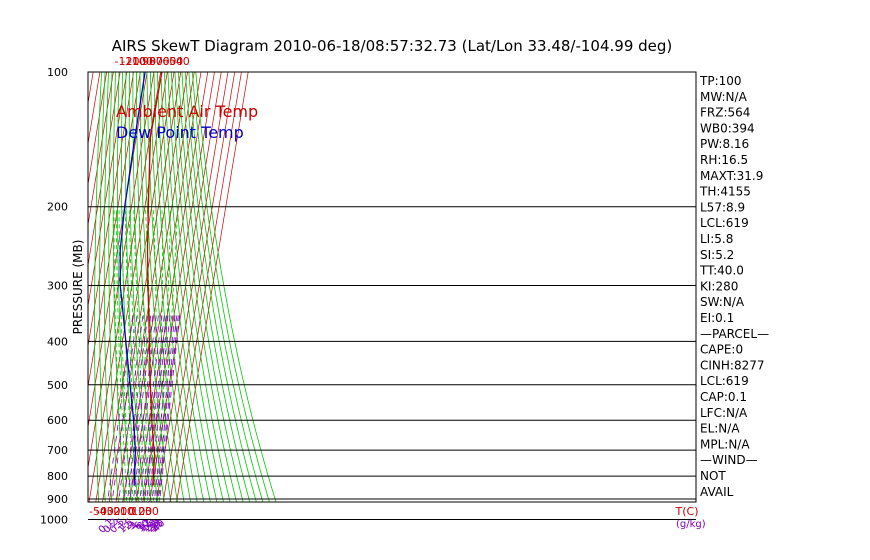 The image size is (870, 560). I want to click on bottom-temp-tick-label: 30, so click(152, 511).